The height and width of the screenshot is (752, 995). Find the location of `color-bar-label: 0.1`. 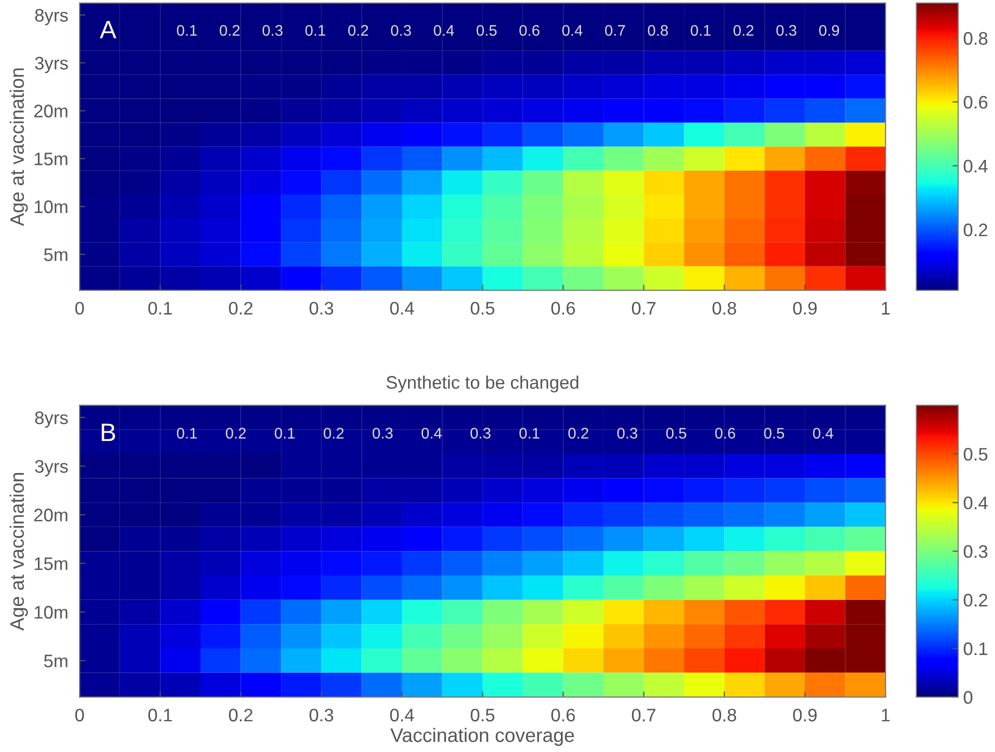

color-bar-label: 0.1 is located at coordinates (976, 649).